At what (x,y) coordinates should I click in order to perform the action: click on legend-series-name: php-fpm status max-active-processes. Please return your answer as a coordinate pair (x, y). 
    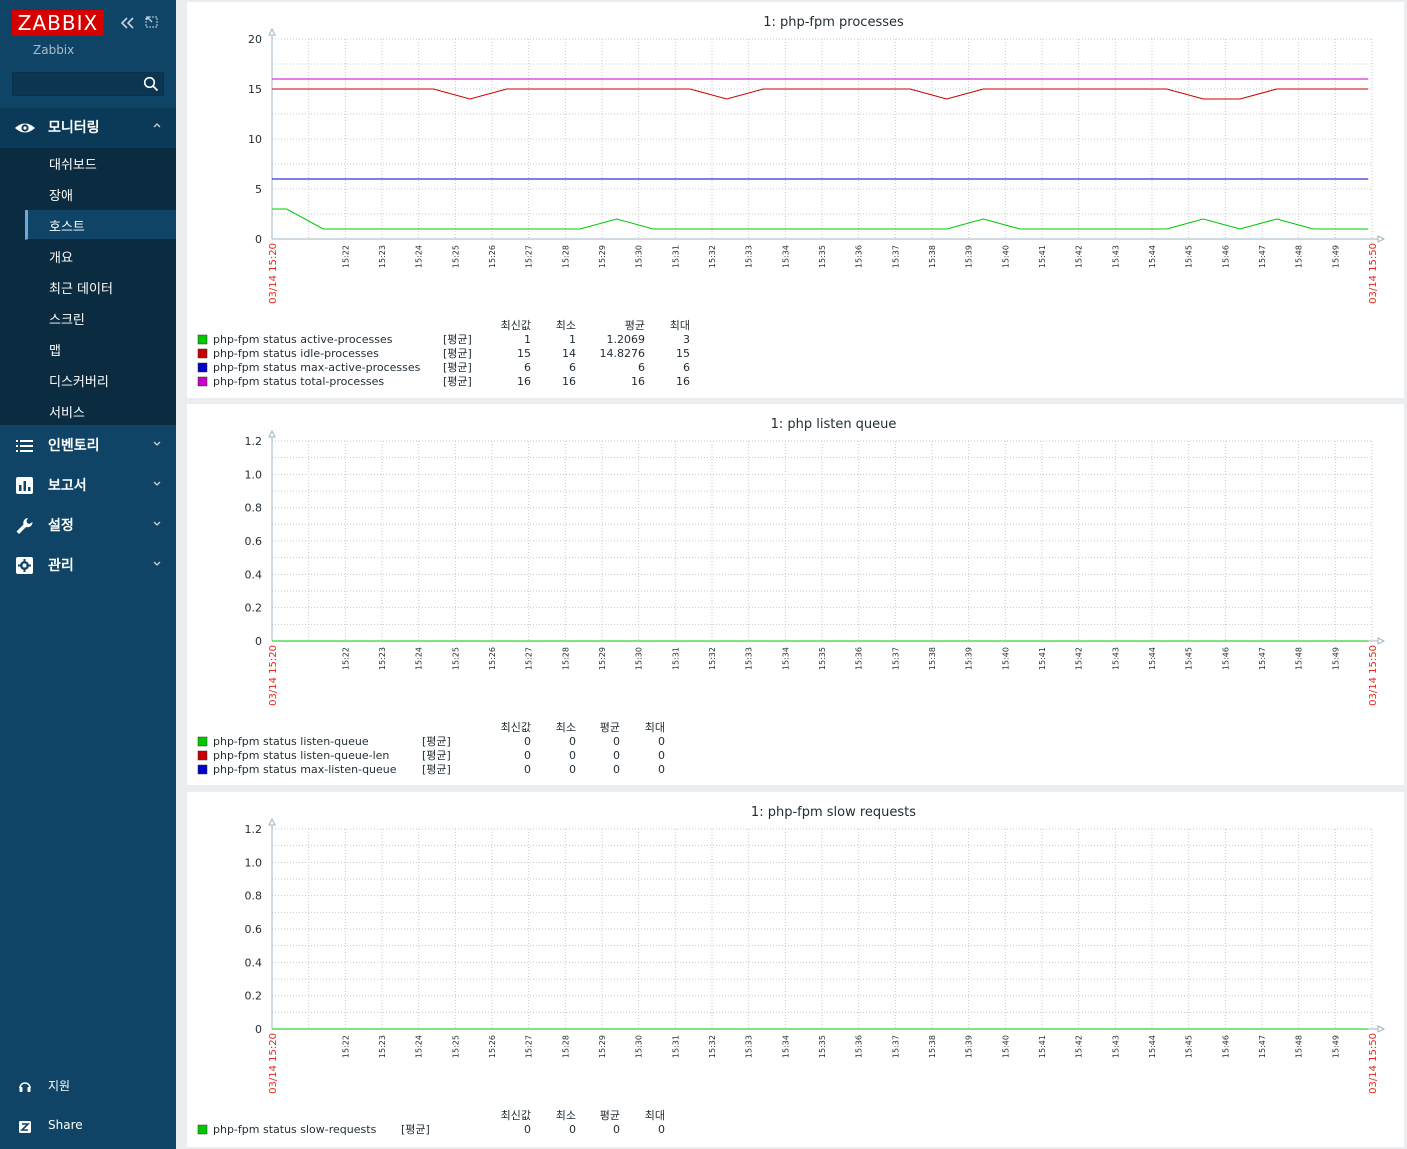
    Looking at the image, I should click on (317, 367).